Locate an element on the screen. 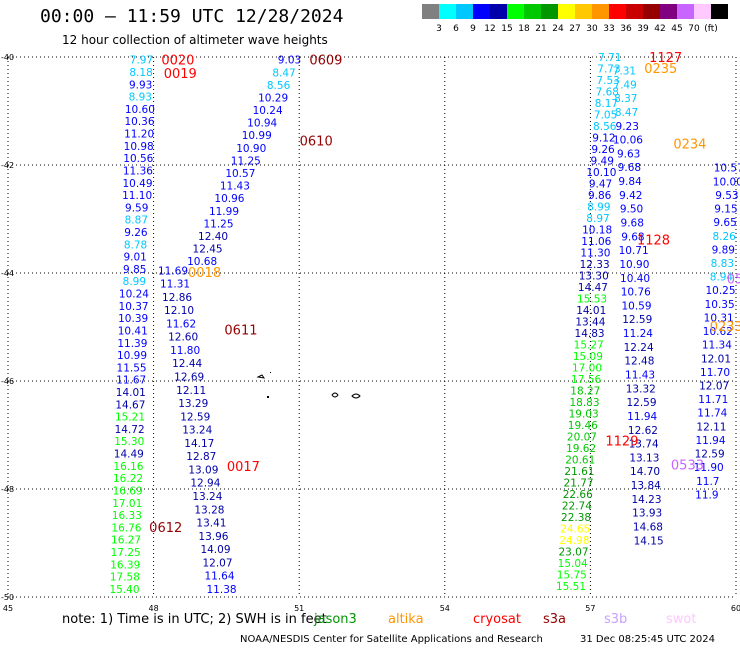  swh-value: 8.94 is located at coordinates (722, 278).